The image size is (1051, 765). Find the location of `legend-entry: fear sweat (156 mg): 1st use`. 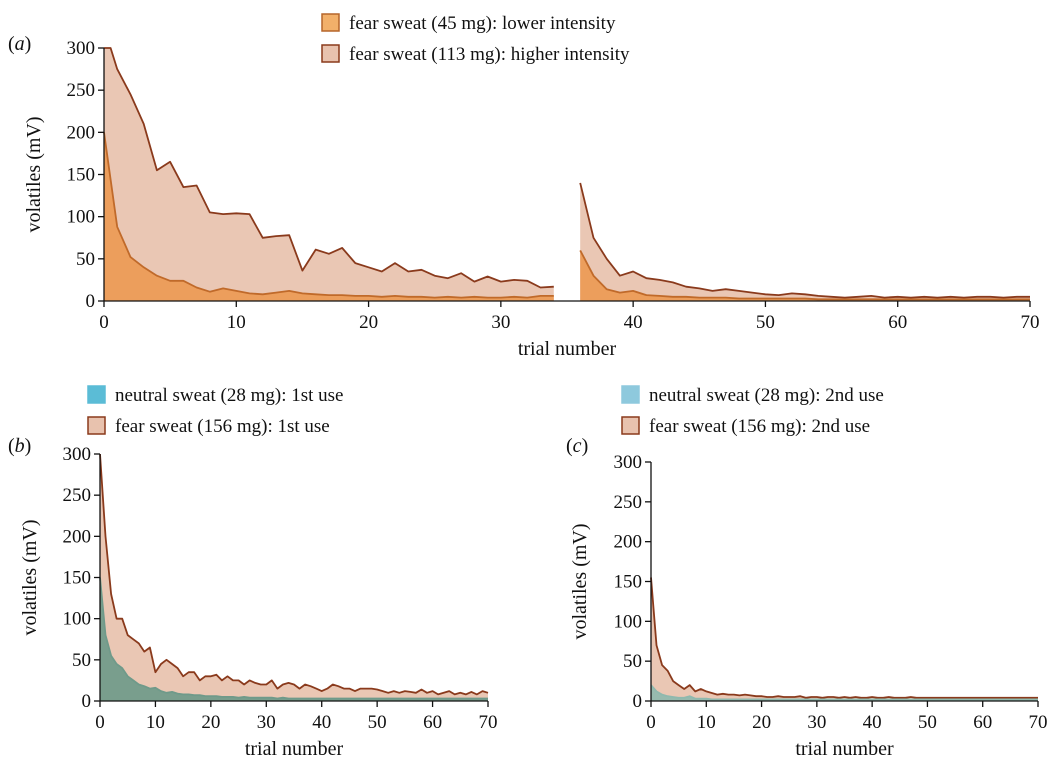

legend-entry: fear sweat (156 mg): 1st use is located at coordinates (222, 426).